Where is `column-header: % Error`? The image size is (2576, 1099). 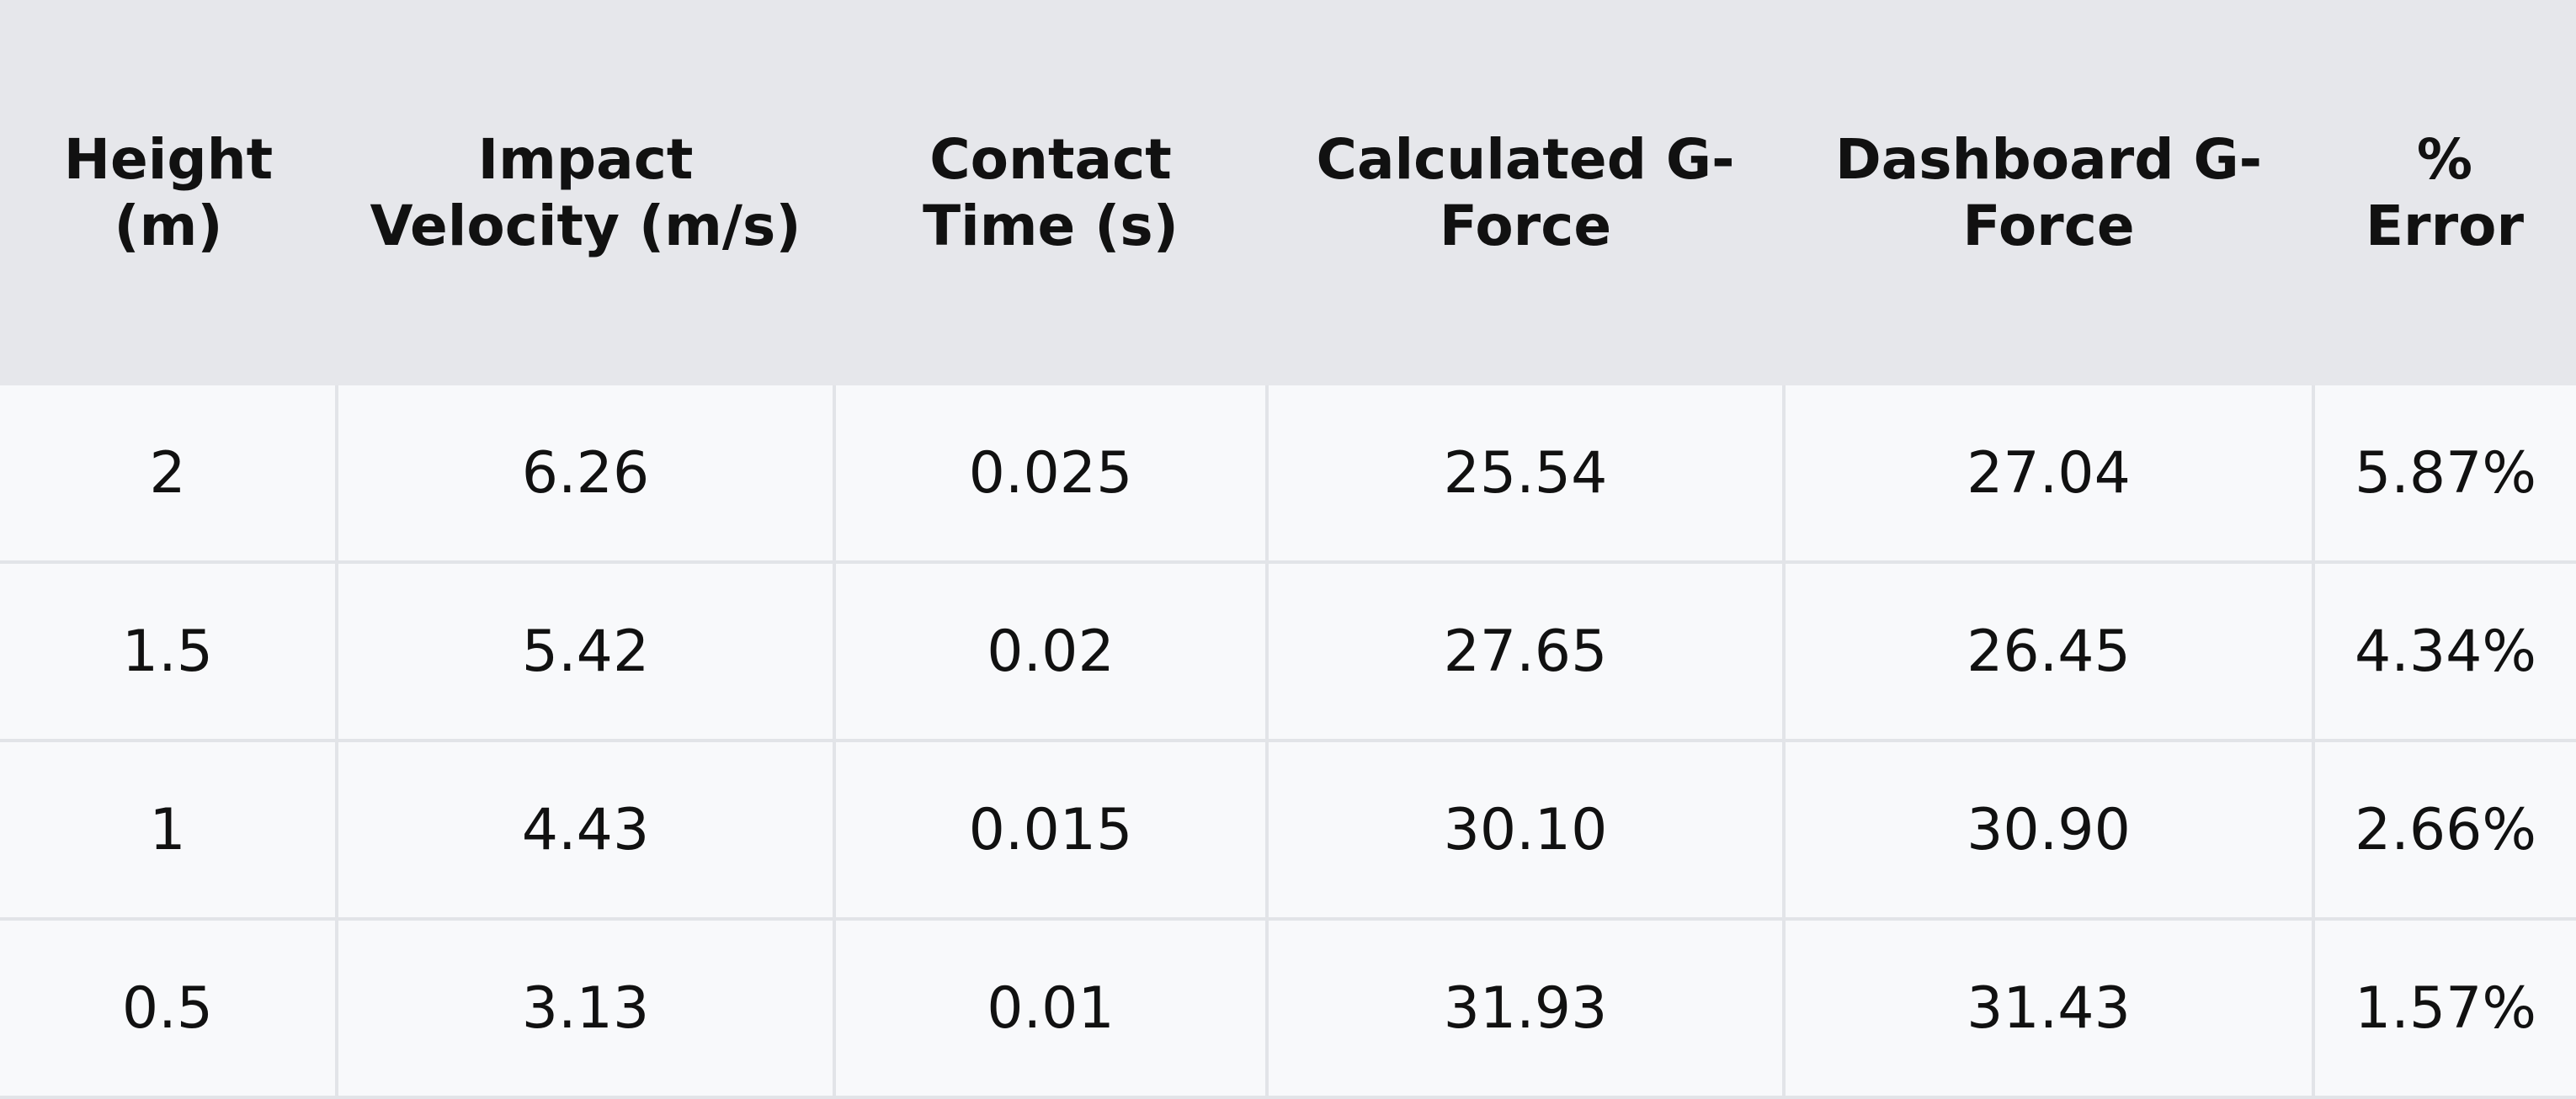 column-header: % Error is located at coordinates (2444, 193).